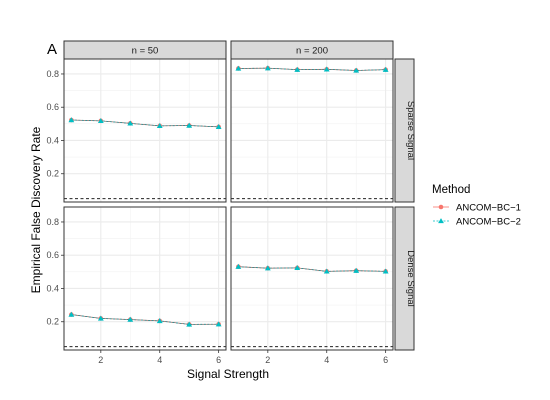 Image resolution: width=550 pixels, height=400 pixels. Describe the element at coordinates (145, 51) in the screenshot. I see `column-strip-label: n = 50` at that location.